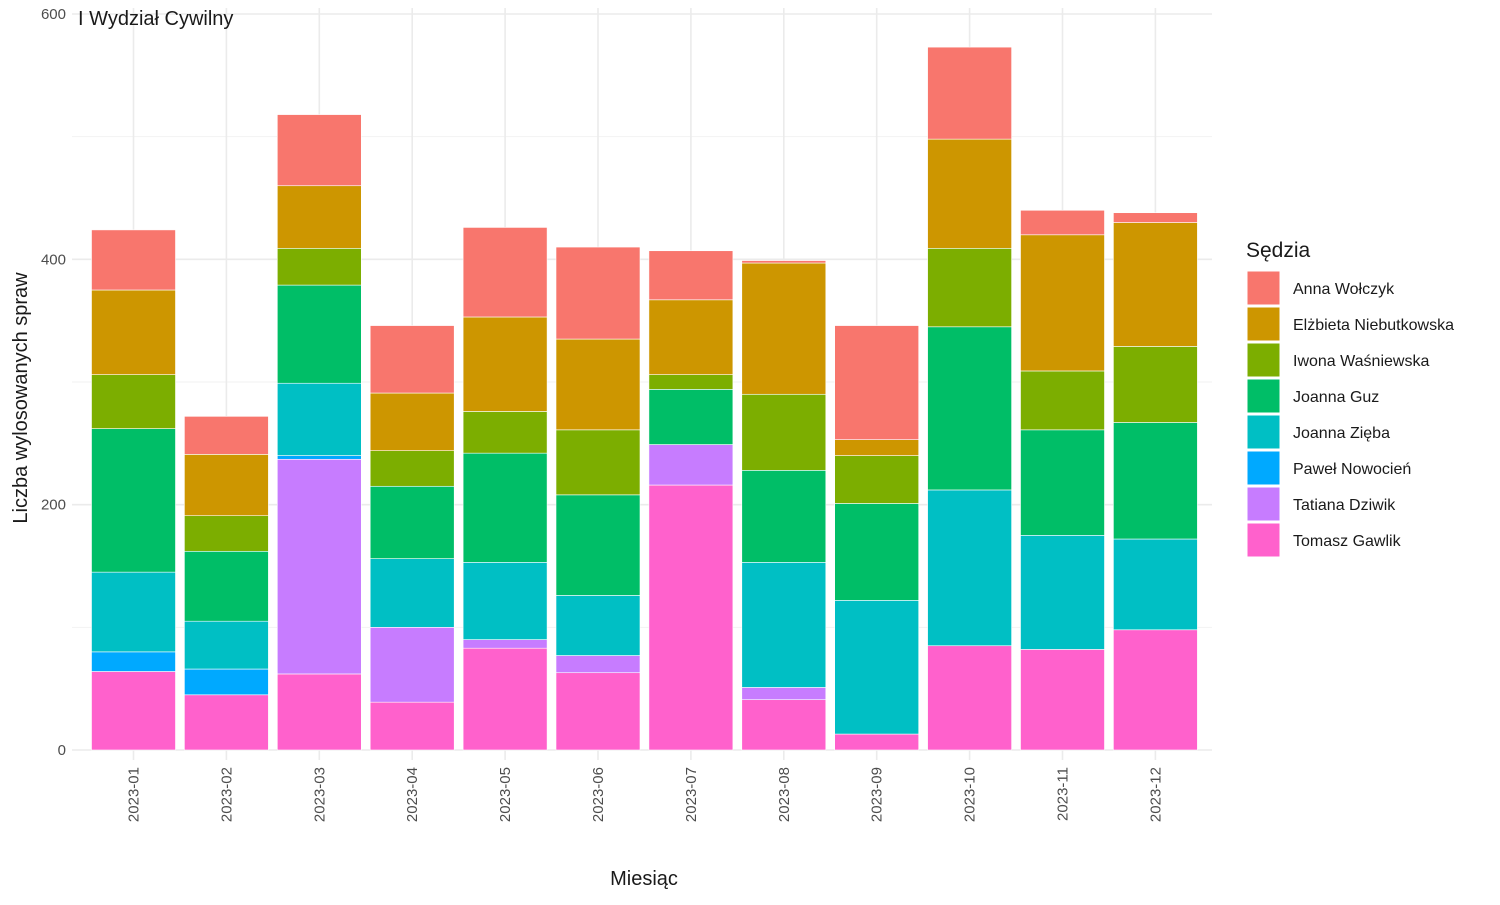 This screenshot has width=1500, height=905. Describe the element at coordinates (1361, 361) in the screenshot. I see `legend-label: Iwona Waśniewska` at that location.